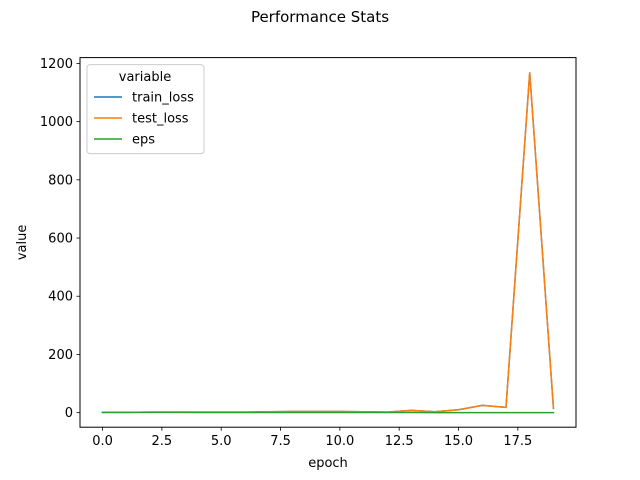 The width and height of the screenshot is (640, 480). What do you see at coordinates (56, 64) in the screenshot?
I see `y-tick-label: 1200` at bounding box center [56, 64].